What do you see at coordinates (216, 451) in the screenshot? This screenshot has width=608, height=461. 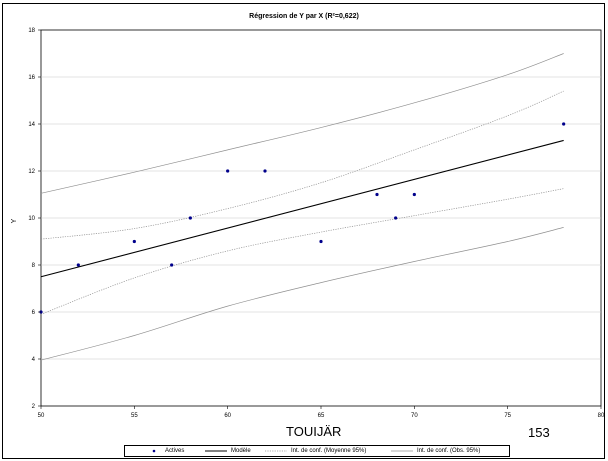 I see `legend-marker-modele` at bounding box center [216, 451].